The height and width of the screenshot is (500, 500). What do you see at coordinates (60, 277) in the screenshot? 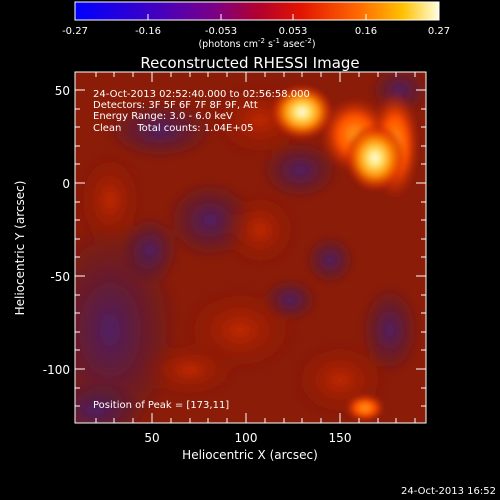
I see `y-tick-label: -50` at bounding box center [60, 277].